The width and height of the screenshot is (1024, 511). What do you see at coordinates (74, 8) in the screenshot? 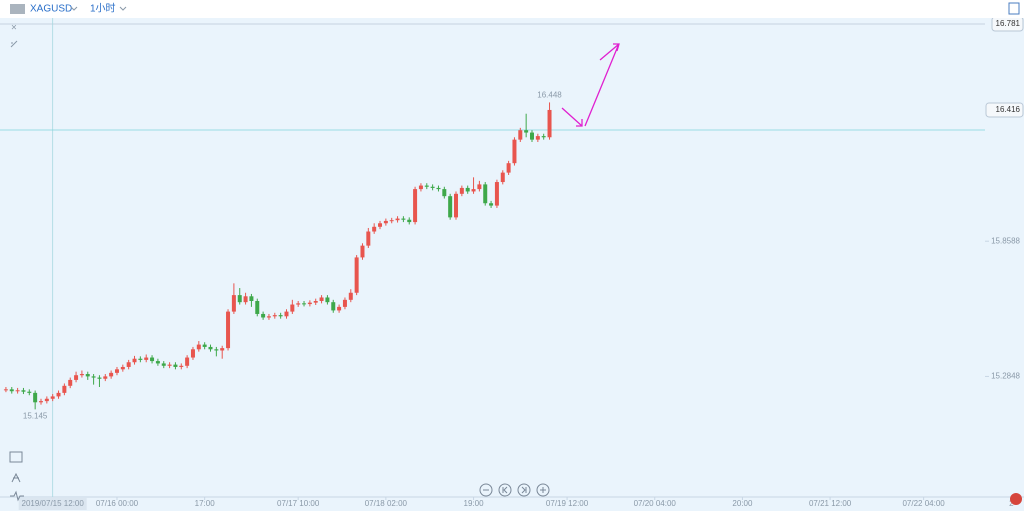
I see `symbol-caret` at bounding box center [74, 8].